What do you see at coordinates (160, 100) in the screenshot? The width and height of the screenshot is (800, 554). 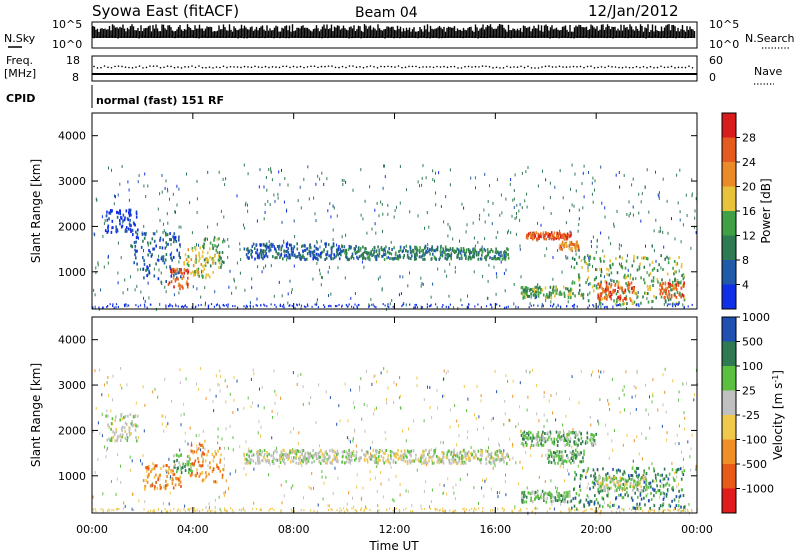 I see `cpid-value: normal (fast) 151 RF` at bounding box center [160, 100].